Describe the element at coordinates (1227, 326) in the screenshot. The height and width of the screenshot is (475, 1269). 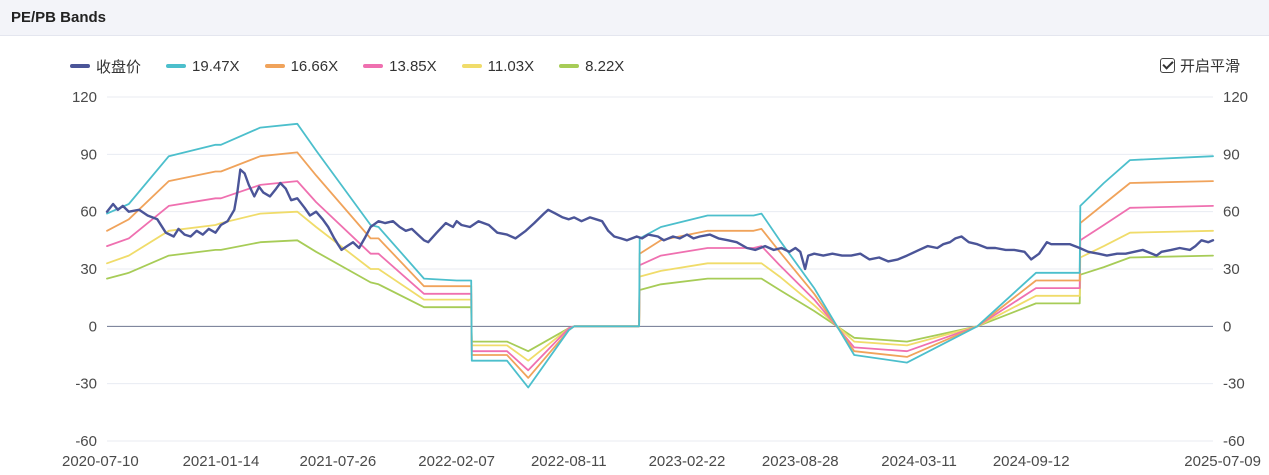
I see `y-tick-right-0: 0` at that location.